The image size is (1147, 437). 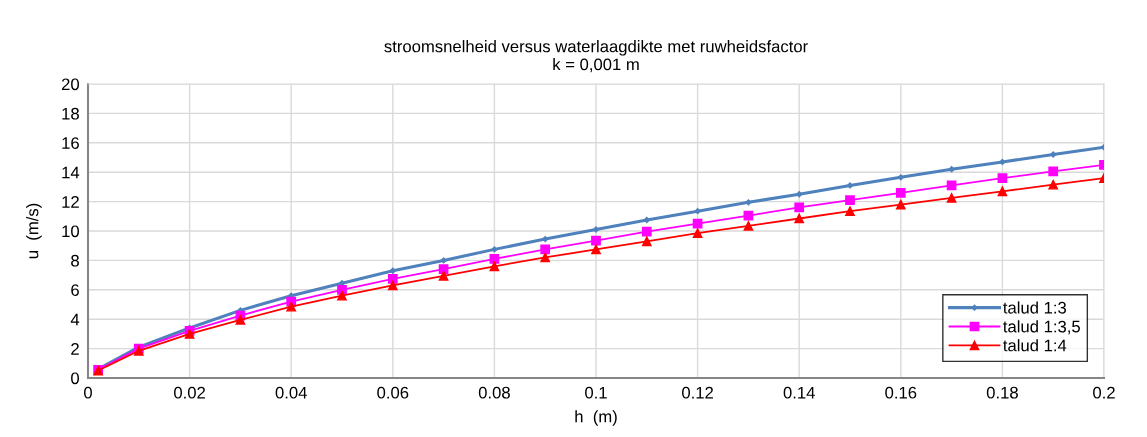 I want to click on y-tick-label: 16, so click(x=70, y=143).